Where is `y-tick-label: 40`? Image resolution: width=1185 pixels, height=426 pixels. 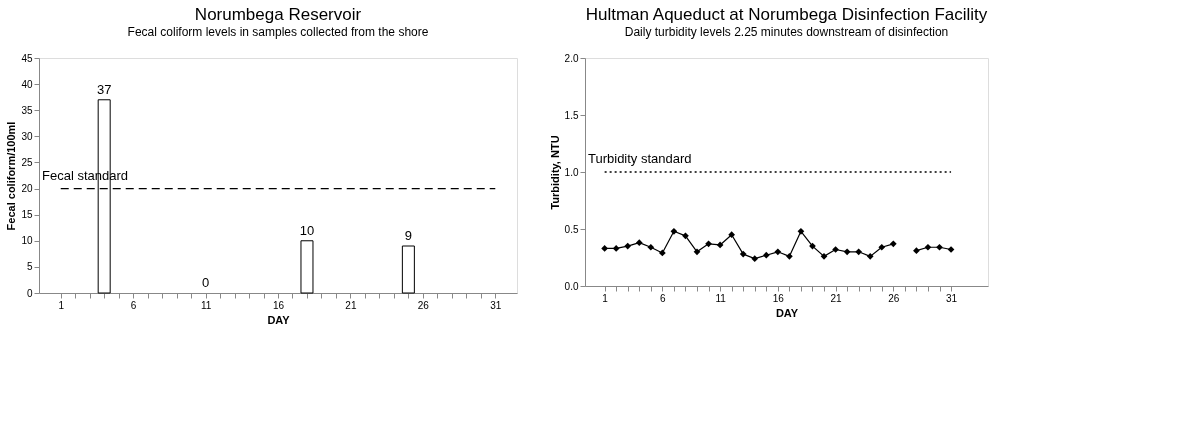 y-tick-label: 40 is located at coordinates (27, 84).